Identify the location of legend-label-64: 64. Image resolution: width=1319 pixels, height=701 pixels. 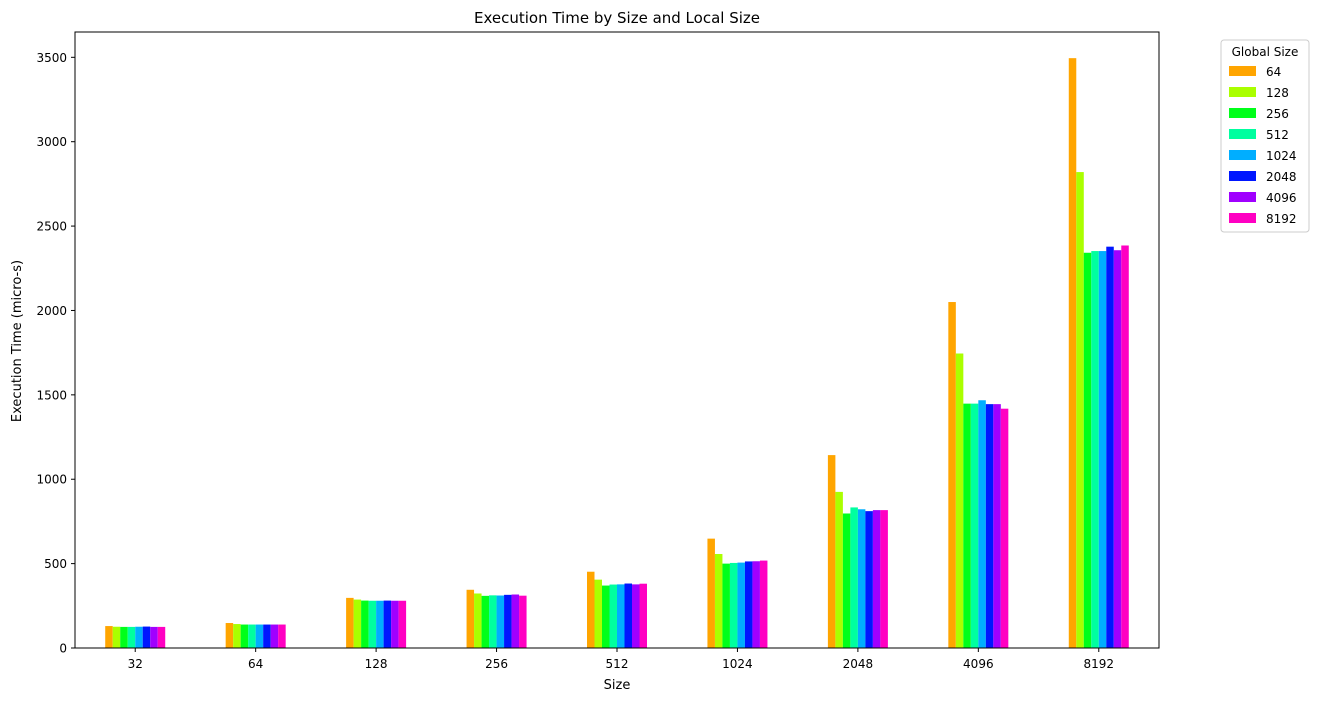
(1273, 72).